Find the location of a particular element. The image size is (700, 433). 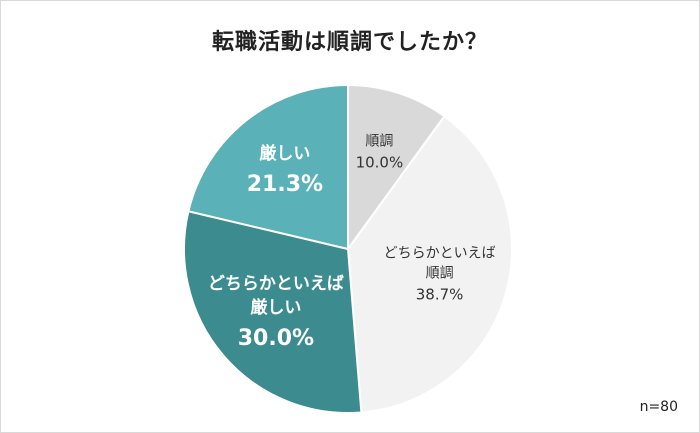

slice-label-3-line-1: どちらかといえば is located at coordinates (276, 284).